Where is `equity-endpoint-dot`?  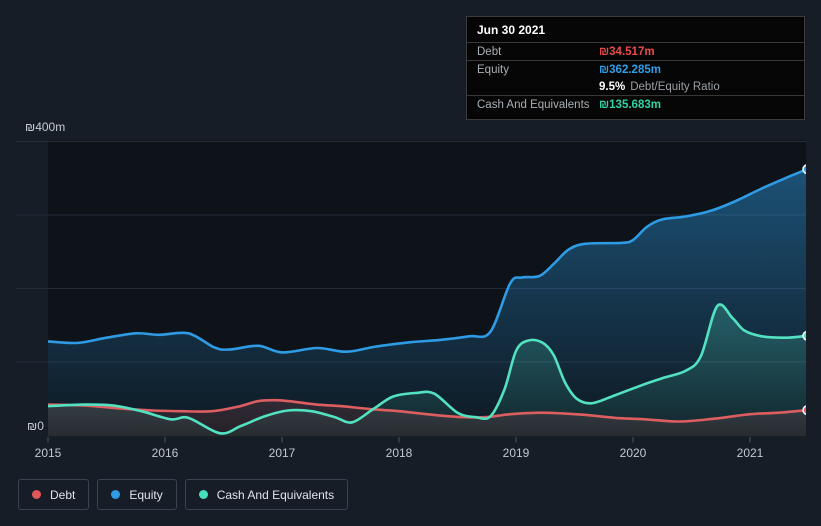
equity-endpoint-dot is located at coordinates (807, 169).